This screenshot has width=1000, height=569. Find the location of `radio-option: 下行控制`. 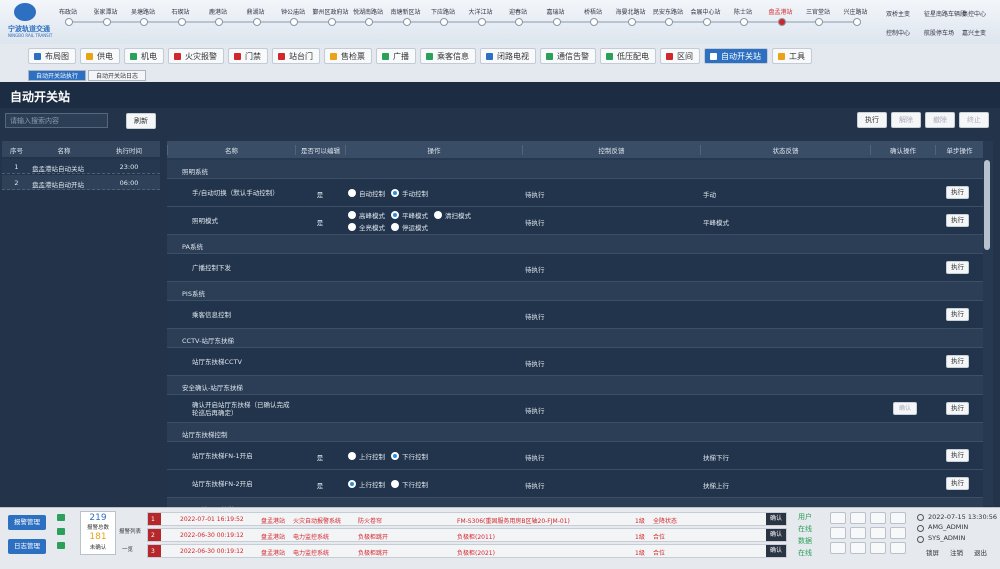

radio-option: 下行控制 is located at coordinates (409, 456).